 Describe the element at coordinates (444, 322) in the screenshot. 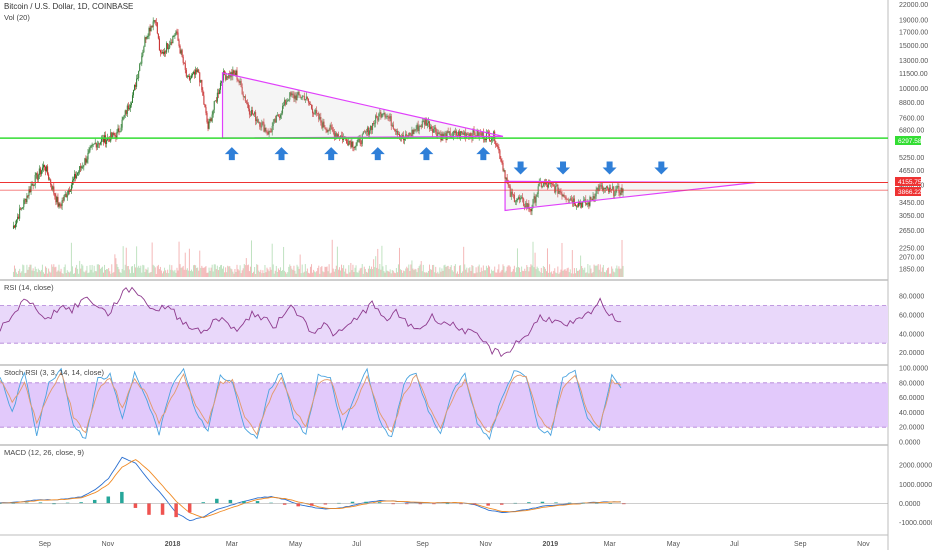

I see `rsi-pane` at that location.